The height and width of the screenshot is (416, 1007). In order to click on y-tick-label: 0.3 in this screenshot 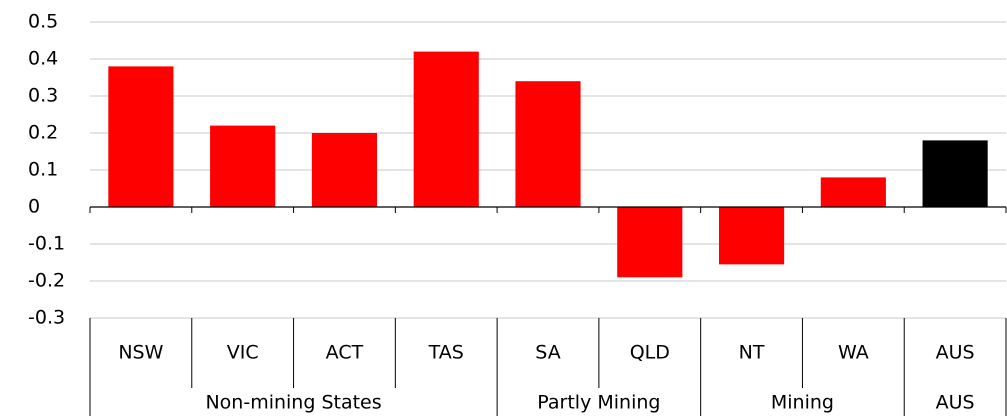, I will do `click(43, 96)`.